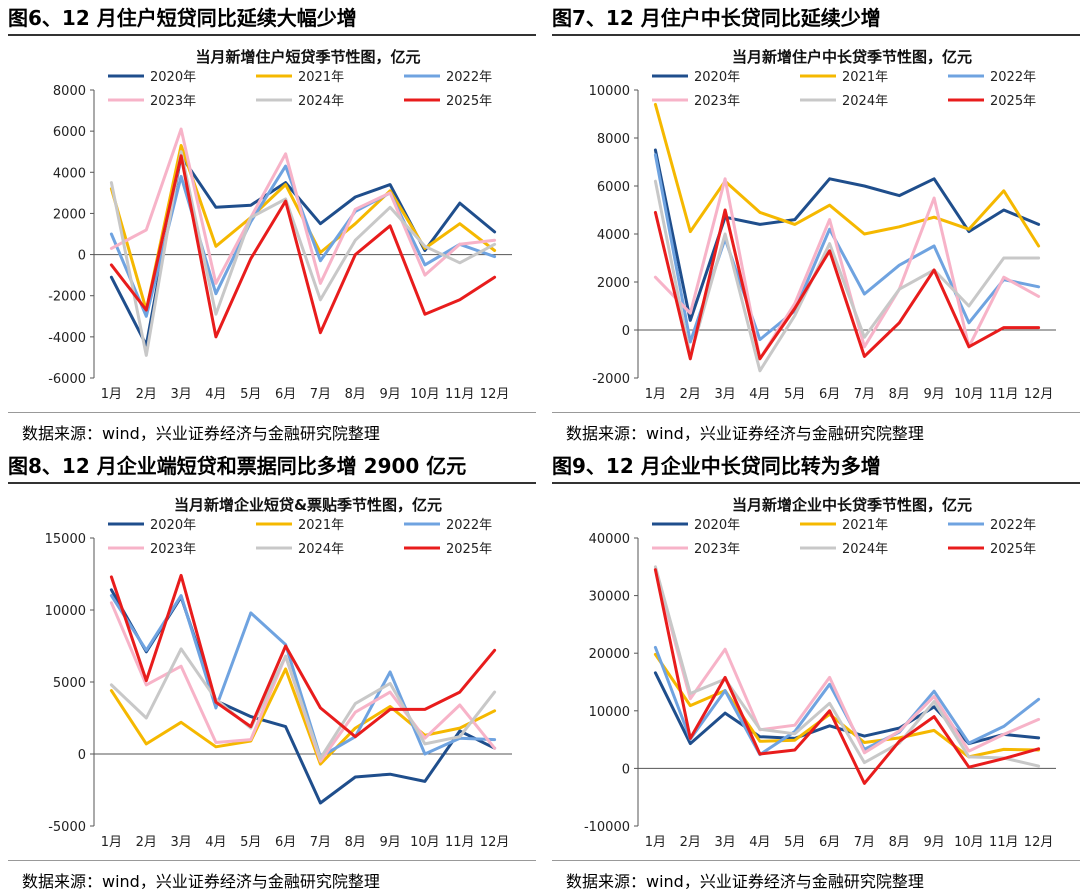 This screenshot has height=892, width=1080. Describe the element at coordinates (716, 18) in the screenshot. I see `figure-title: 图7、12 月住户中长贷同比延续少增` at that location.